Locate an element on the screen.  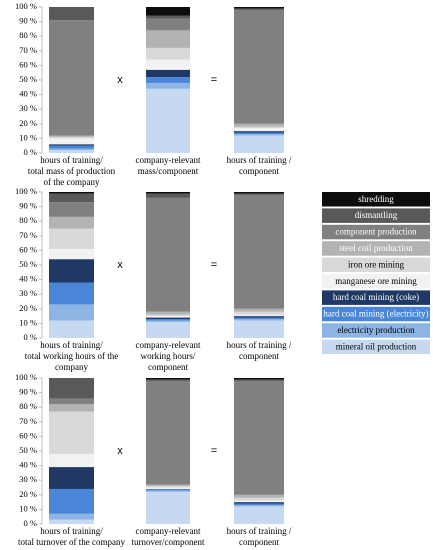
x-label: of the company is located at coordinates (72, 182).